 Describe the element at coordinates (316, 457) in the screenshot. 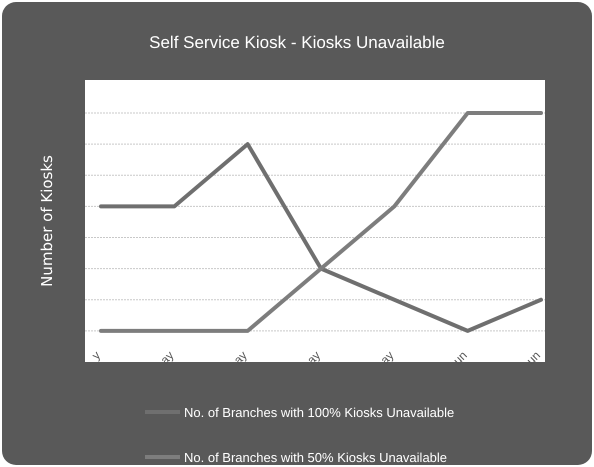

I see `legend-label: No. of Branches with 50% Kiosks Unavailable` at that location.